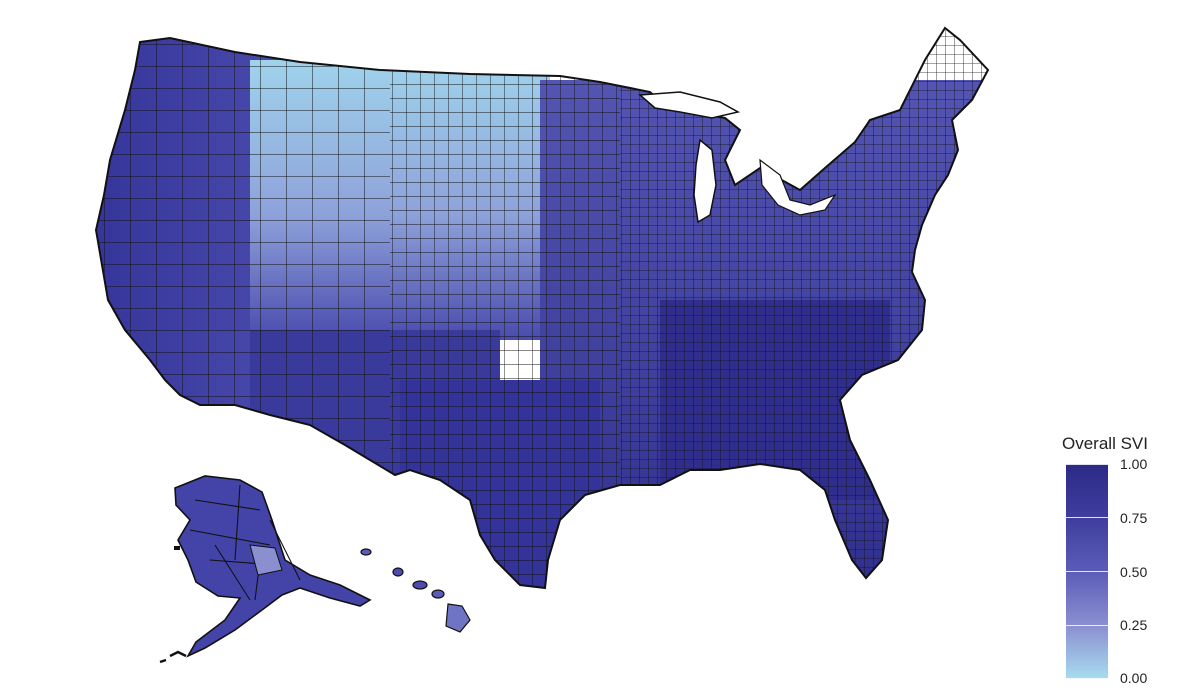  What do you see at coordinates (798, 187) in the screenshot?
I see `lake-huron-erie` at bounding box center [798, 187].